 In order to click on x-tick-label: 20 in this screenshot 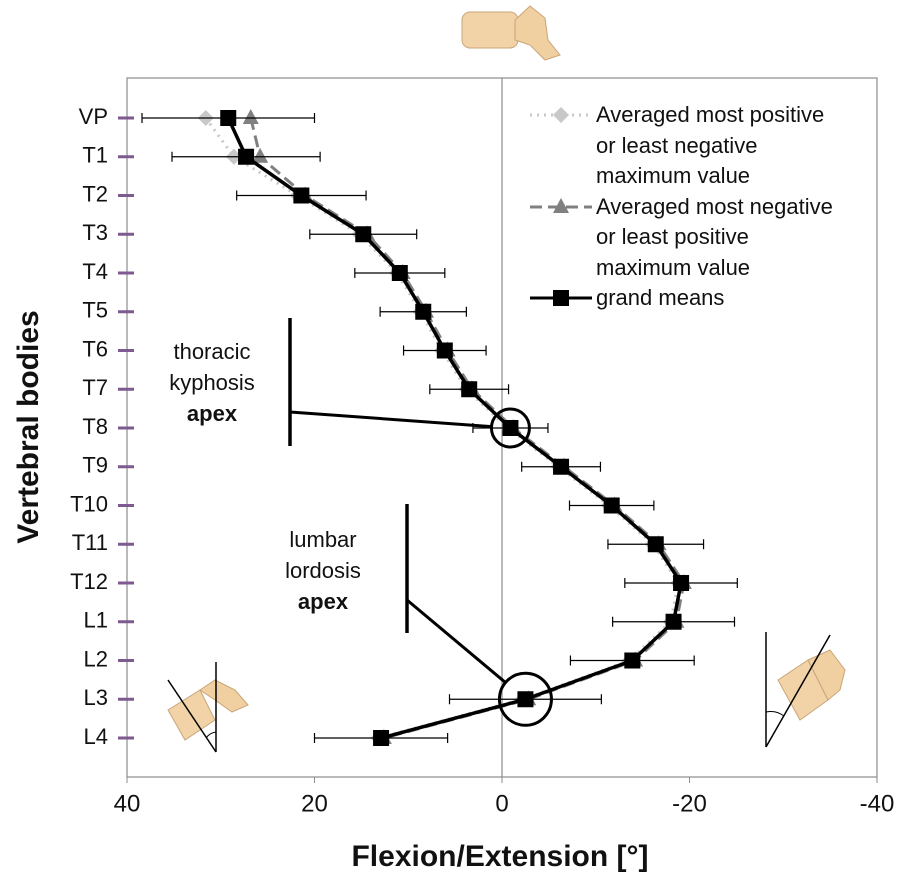, I will do `click(314, 803)`.